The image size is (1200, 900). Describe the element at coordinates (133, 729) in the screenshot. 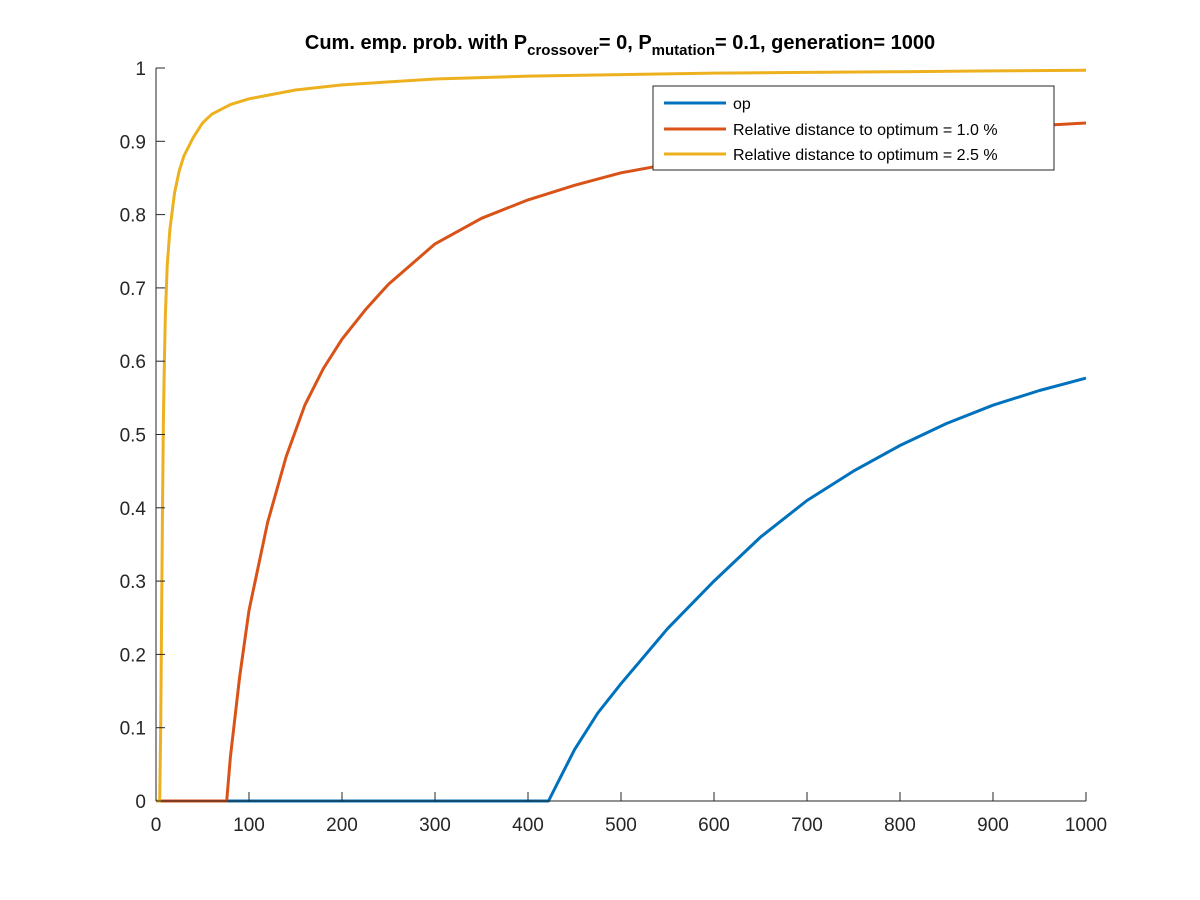

I see `y-tick-label-0-1: 0.1` at that location.